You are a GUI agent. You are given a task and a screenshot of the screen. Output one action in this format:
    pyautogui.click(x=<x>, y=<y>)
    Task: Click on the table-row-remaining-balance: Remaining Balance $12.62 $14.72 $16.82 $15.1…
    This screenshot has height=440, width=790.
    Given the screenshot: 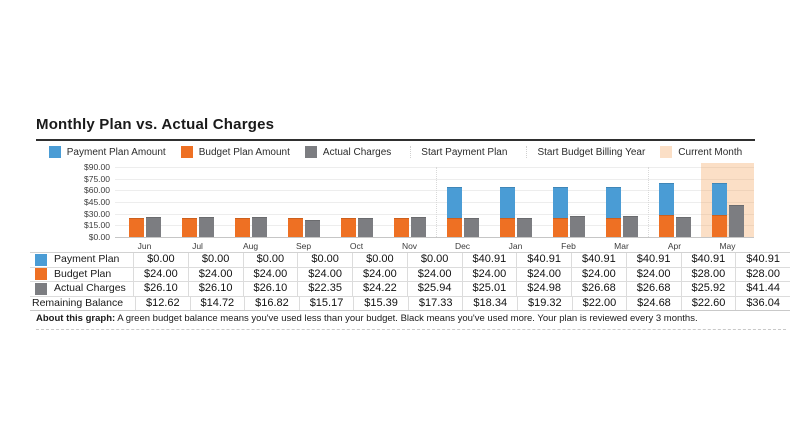 What is the action you would take?
    pyautogui.click(x=410, y=303)
    